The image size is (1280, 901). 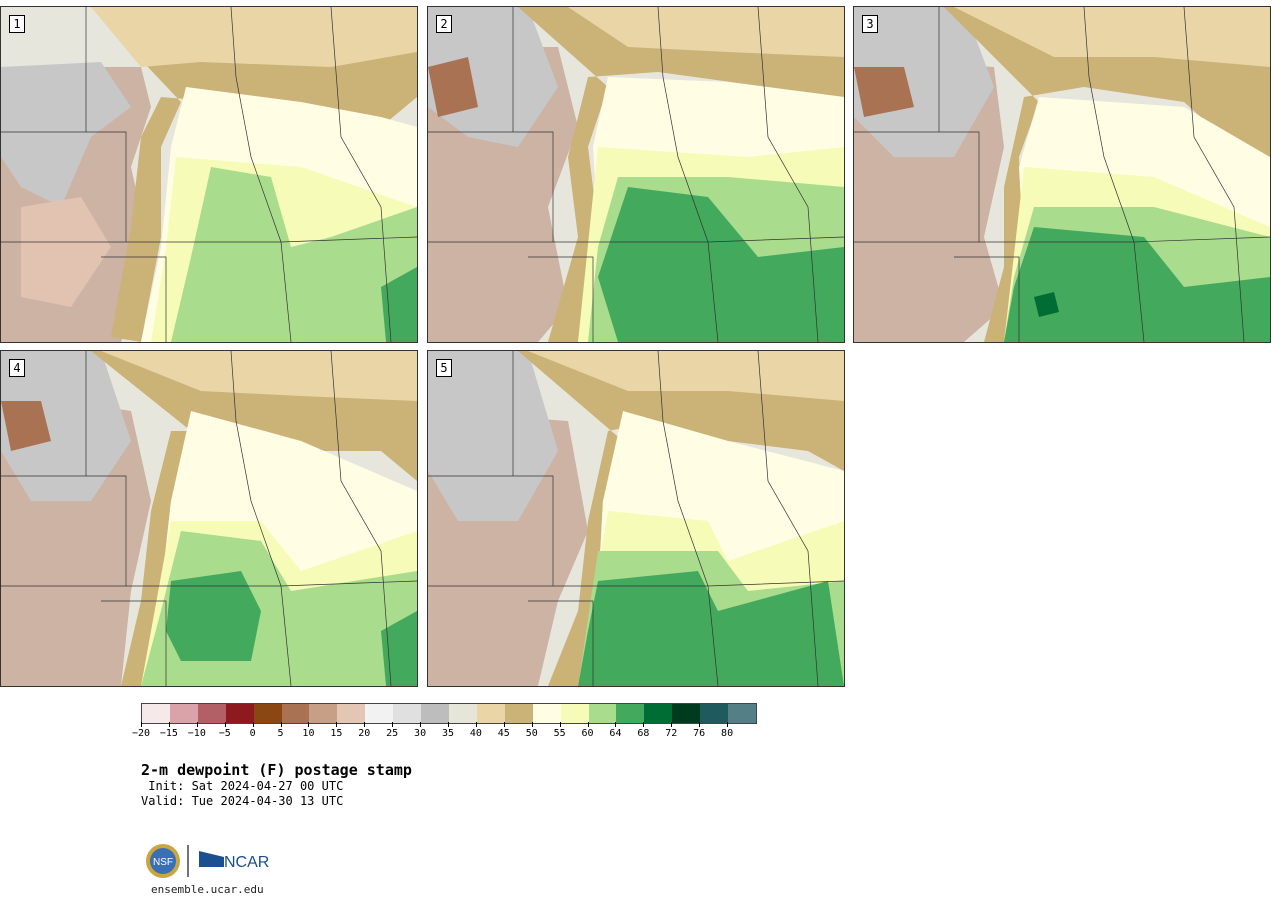 I want to click on colorbar-tick-label: 5, so click(x=280, y=733).